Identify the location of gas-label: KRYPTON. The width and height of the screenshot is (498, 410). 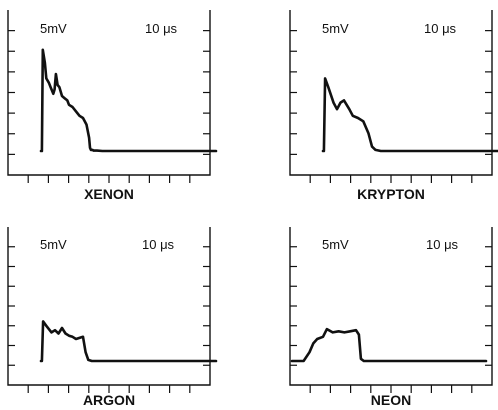
(391, 194).